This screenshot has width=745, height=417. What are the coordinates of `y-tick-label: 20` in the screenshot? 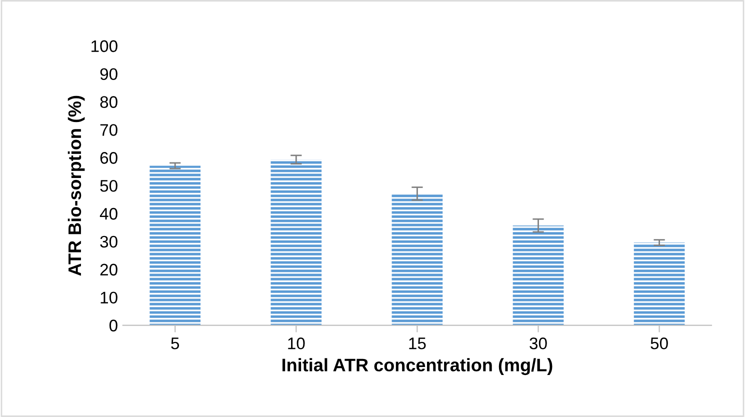 It's located at (109, 270).